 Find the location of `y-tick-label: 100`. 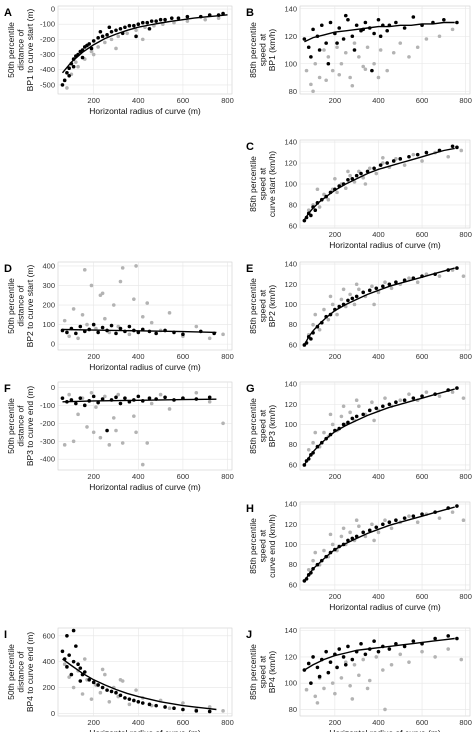

y-tick-label: 100 is located at coordinates (290, 424).